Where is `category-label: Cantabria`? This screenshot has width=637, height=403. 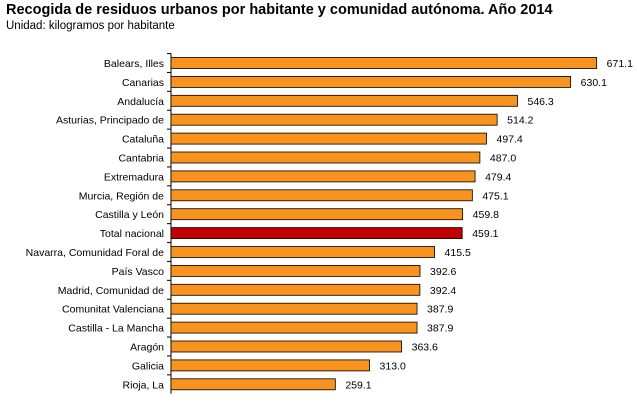 category-label: Cantabria is located at coordinates (141, 159).